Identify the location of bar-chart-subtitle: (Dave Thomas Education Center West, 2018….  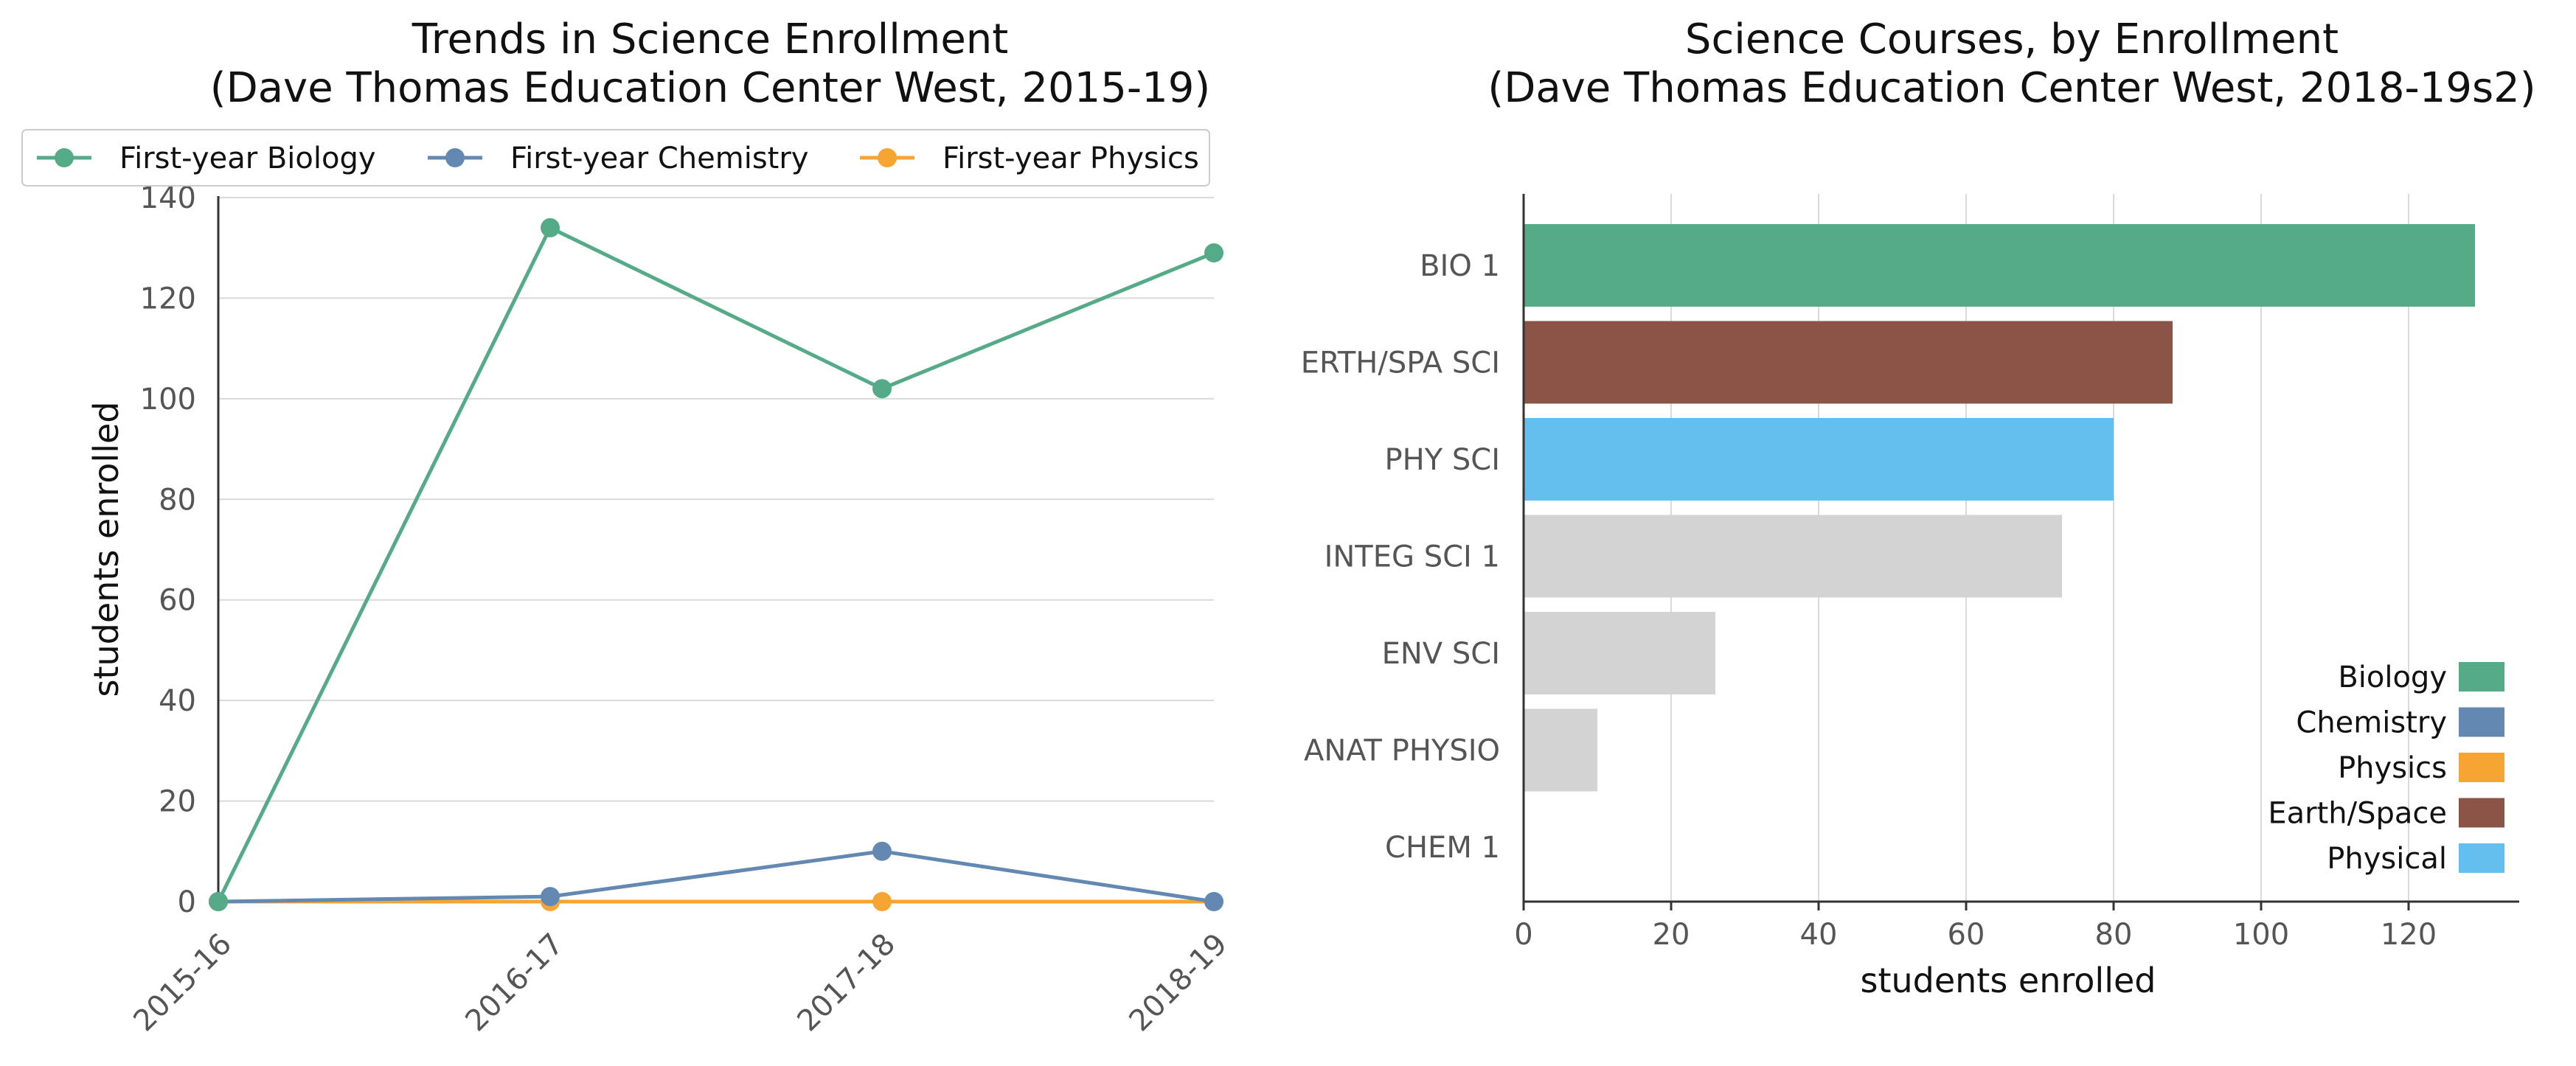
(2011, 88).